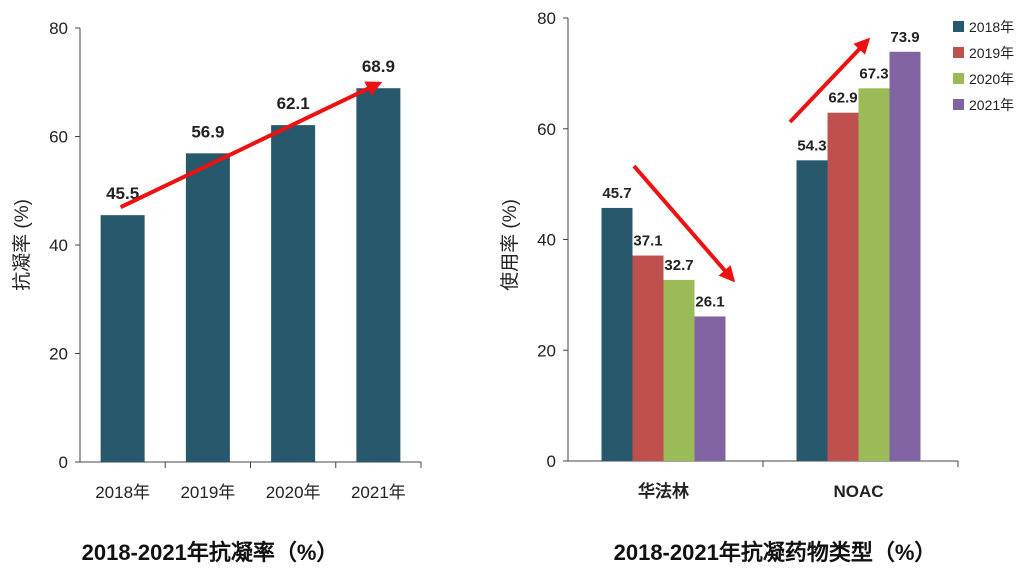 Image resolution: width=1026 pixels, height=575 pixels. What do you see at coordinates (293, 492) in the screenshot?
I see `x-tick-label: 2020年` at bounding box center [293, 492].